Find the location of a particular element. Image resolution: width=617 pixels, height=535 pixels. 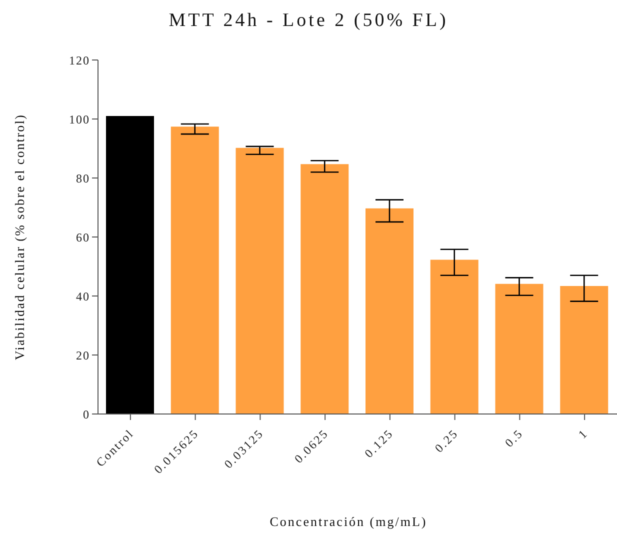

y-tick-label: 80 is located at coordinates (83, 178).